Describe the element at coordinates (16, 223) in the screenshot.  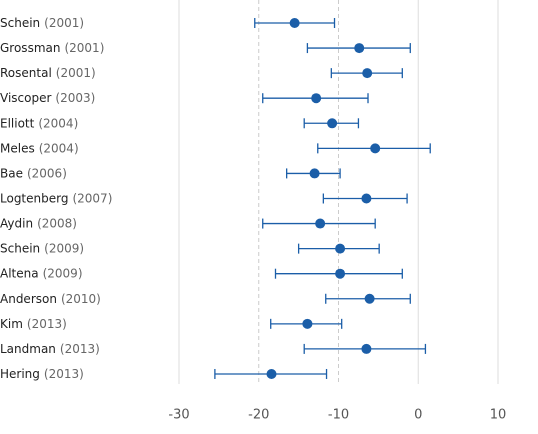
I see `study-name: Aydin` at that location.